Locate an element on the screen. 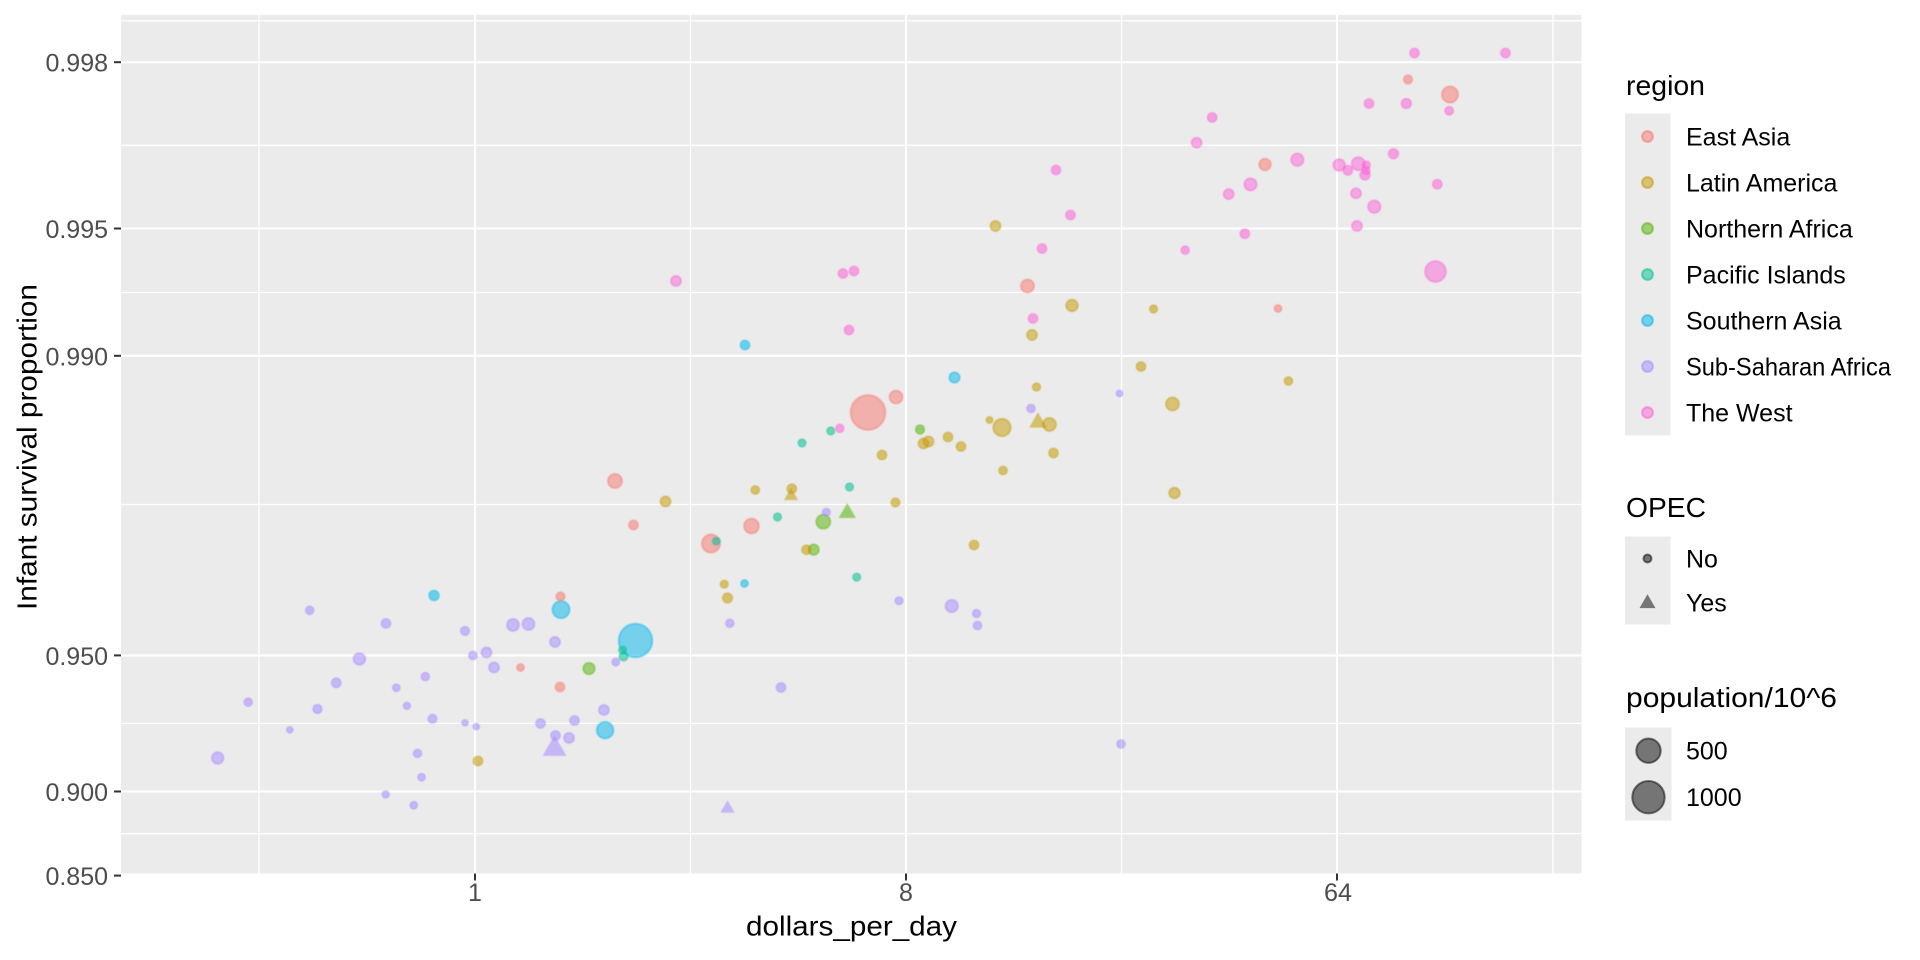 The image size is (1920, 960). svg-text: East Asia is located at coordinates (1738, 138).